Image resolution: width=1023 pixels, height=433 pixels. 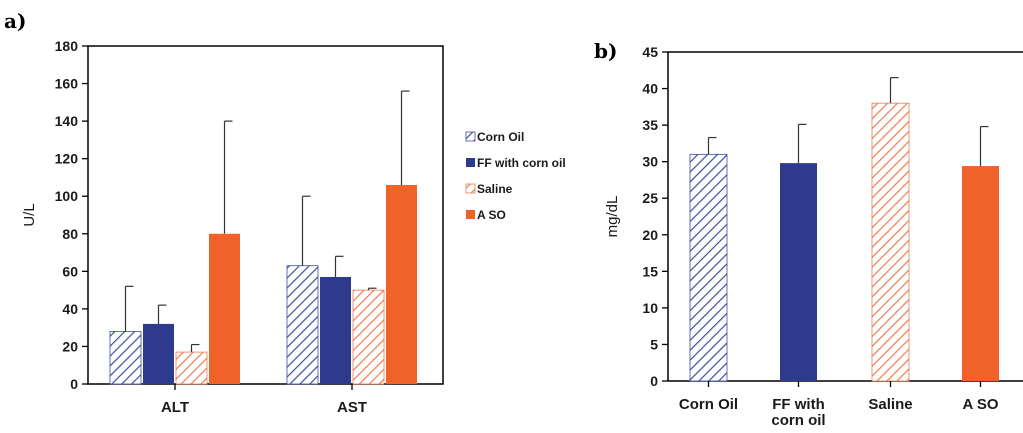 I want to click on y-tick-label-b: 5, so click(x=654, y=344).